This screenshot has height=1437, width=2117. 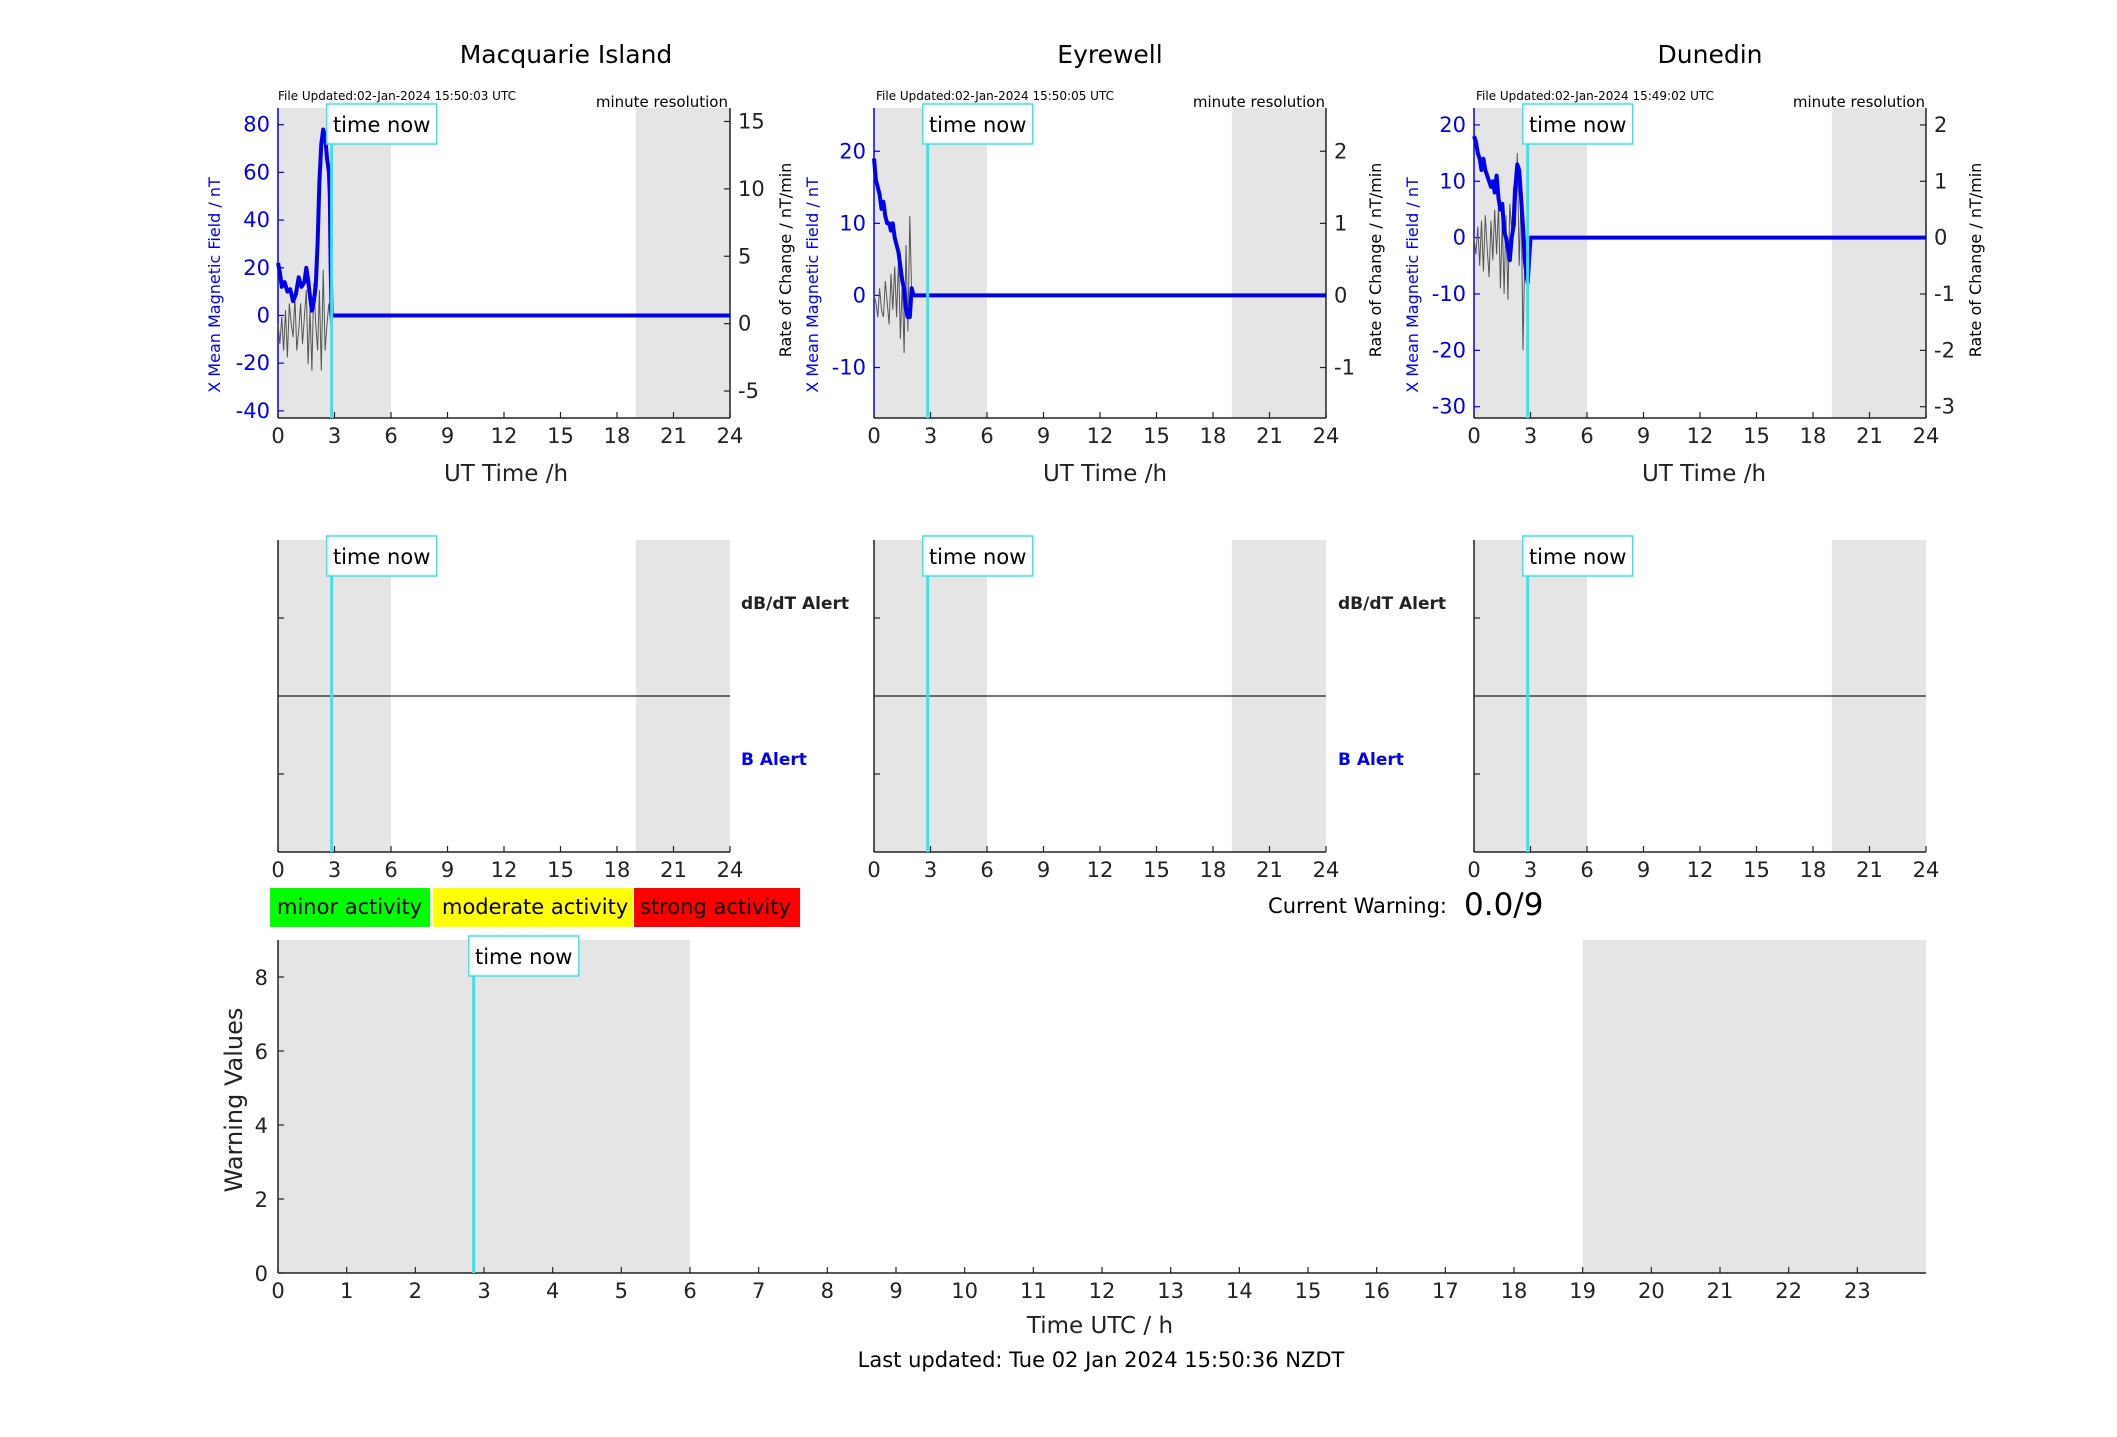 What do you see at coordinates (1944, 350) in the screenshot?
I see `y-right-tick-label: -2` at bounding box center [1944, 350].